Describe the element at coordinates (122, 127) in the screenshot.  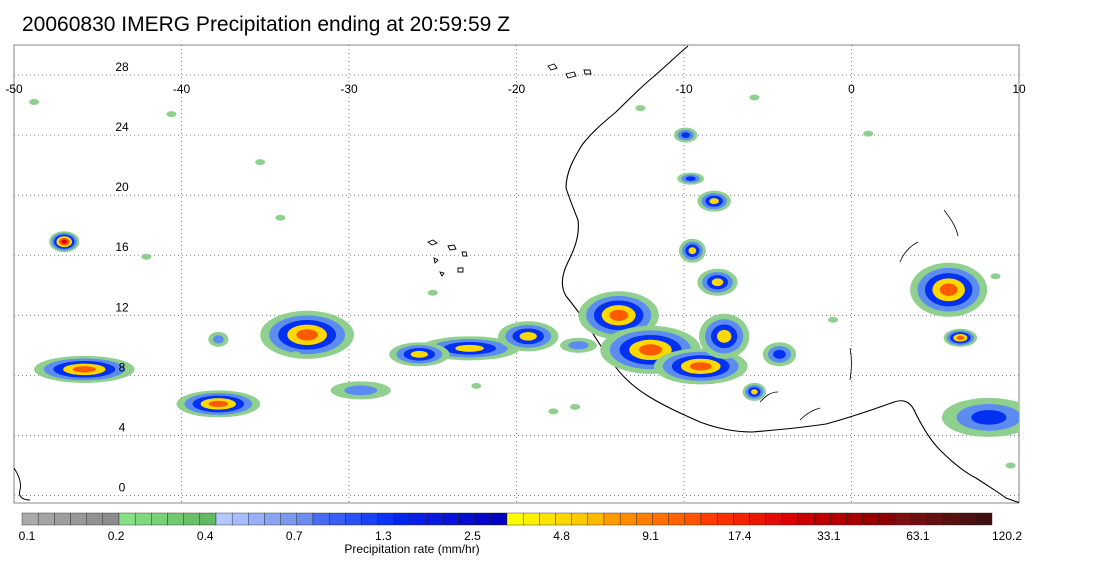
I see `latitude-label: 24` at that location.